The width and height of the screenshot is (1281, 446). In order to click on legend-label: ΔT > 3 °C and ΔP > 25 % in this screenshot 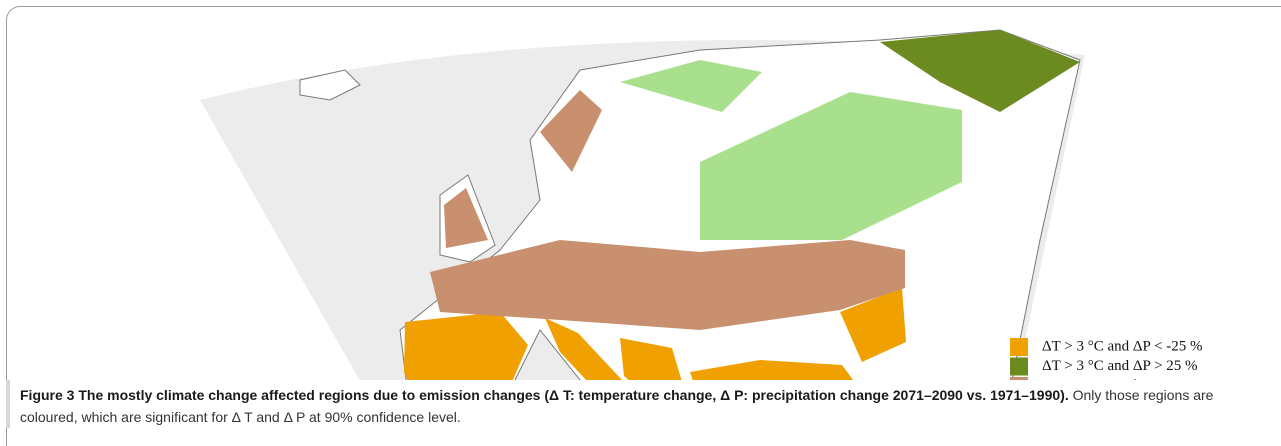, I will do `click(1120, 366)`.